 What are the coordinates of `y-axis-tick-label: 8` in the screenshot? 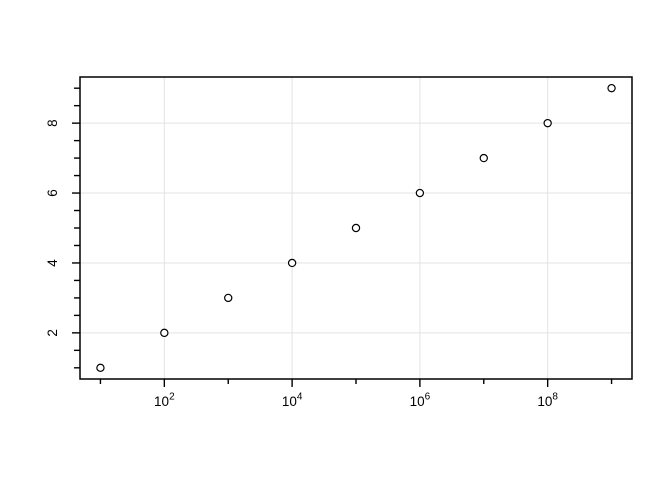 It's located at (52, 123).